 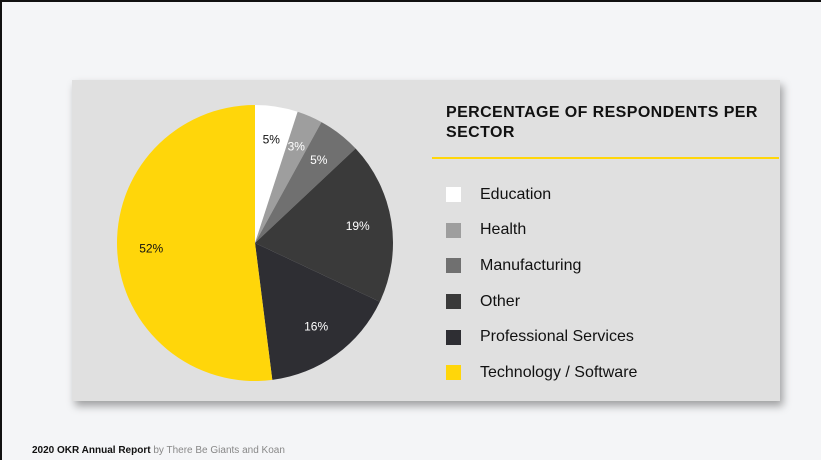 What do you see at coordinates (500, 301) in the screenshot?
I see `legend-label: Other` at bounding box center [500, 301].